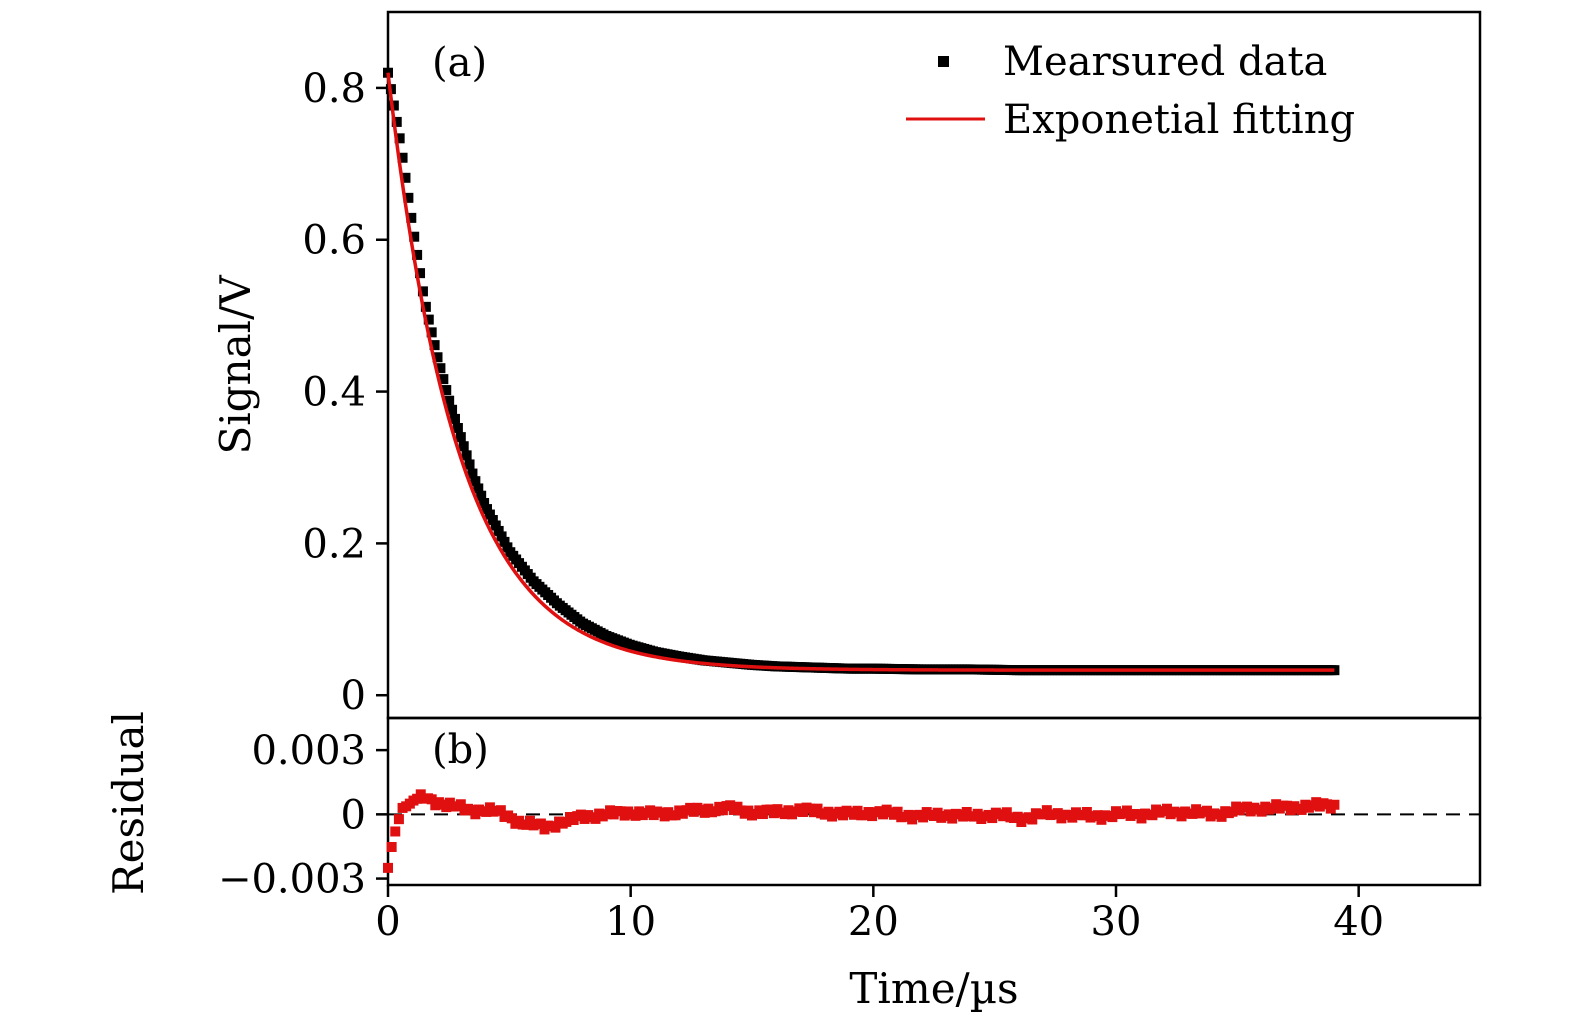 This screenshot has width=1575, height=1033. I want to click on y-tick-label-a: 0.6, so click(334, 241).